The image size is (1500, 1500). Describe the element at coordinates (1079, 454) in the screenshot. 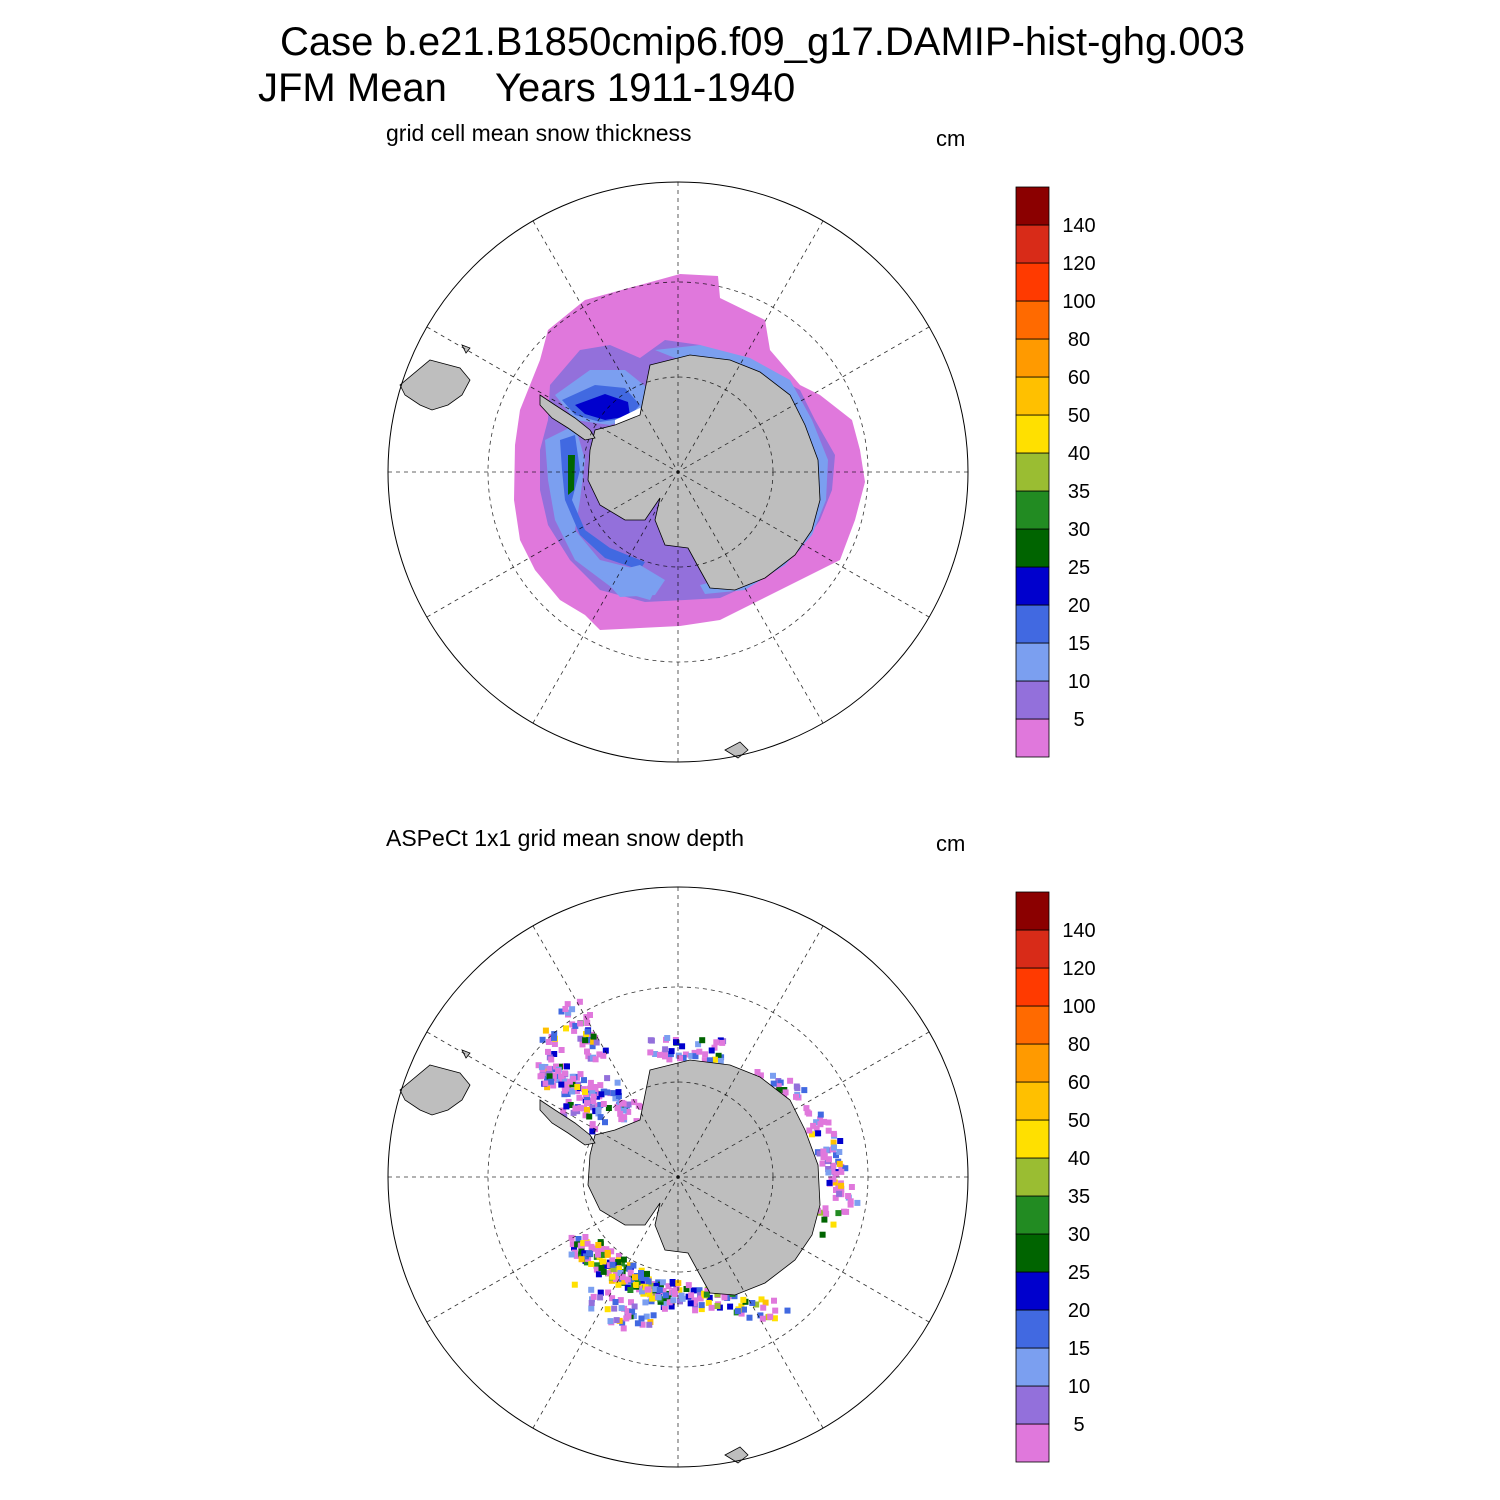

I see `colorbar-tick-label: 40` at that location.